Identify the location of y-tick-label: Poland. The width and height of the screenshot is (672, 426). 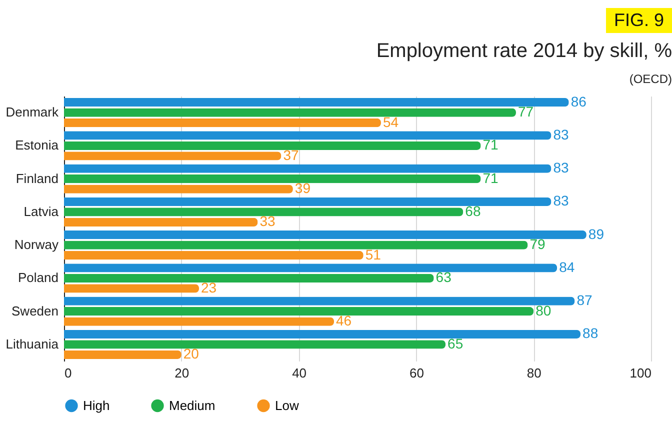
(38, 278).